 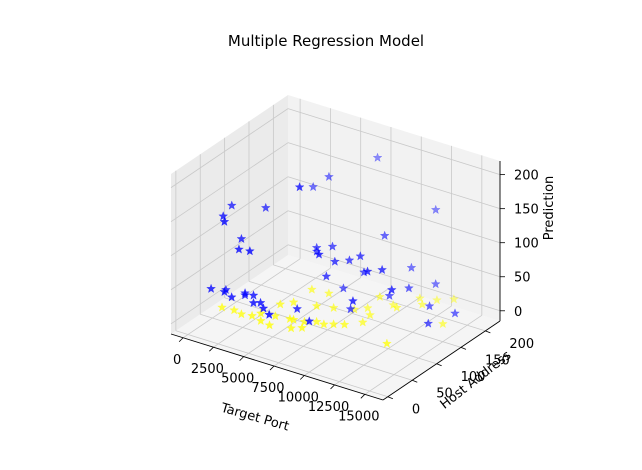 I want to click on y-axis-label: Host Address, so click(x=476, y=380).